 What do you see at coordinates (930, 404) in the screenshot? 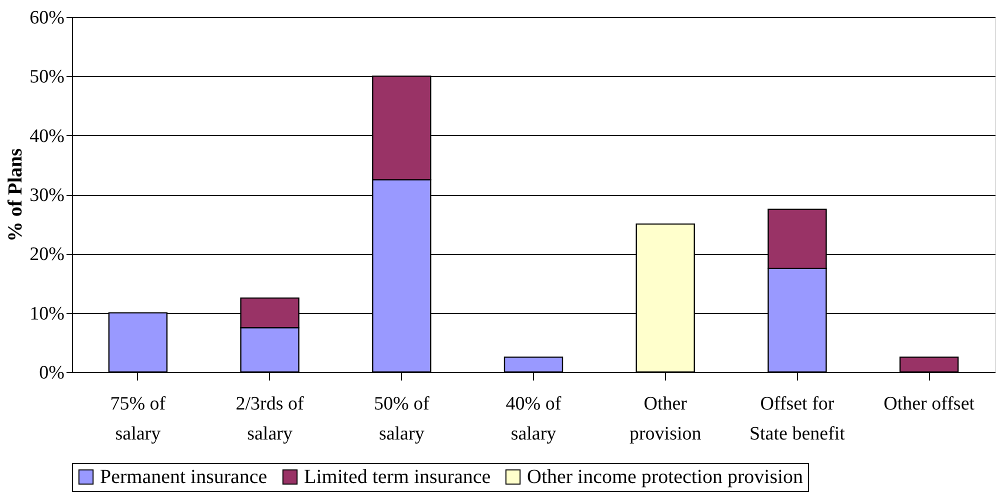
I see `x-tick-label: Other offset` at bounding box center [930, 404].